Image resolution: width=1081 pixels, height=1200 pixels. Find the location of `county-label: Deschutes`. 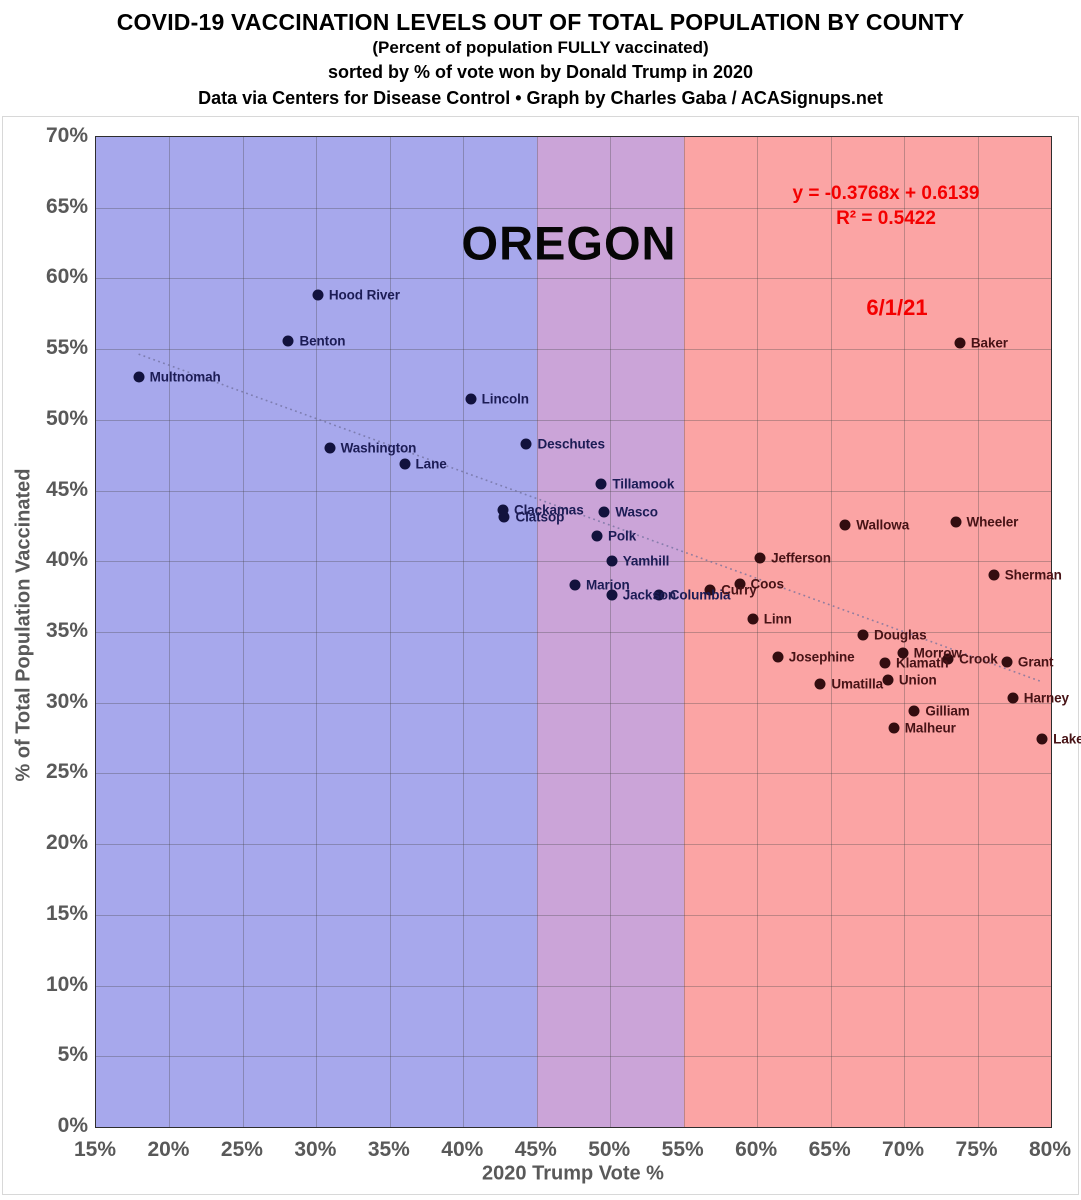

county-label: Deschutes is located at coordinates (571, 444).